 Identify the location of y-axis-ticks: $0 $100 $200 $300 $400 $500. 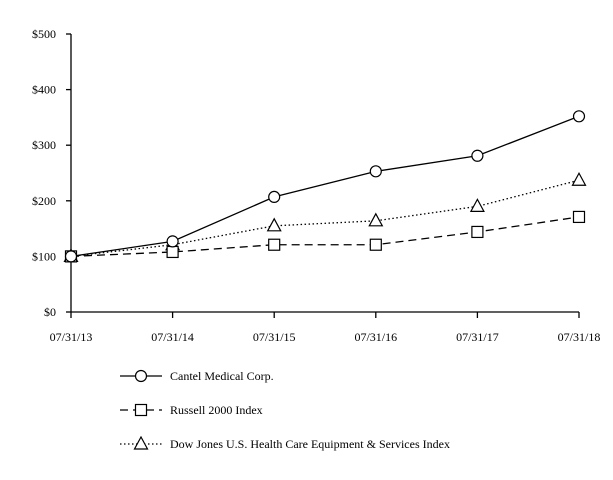
(51, 173).